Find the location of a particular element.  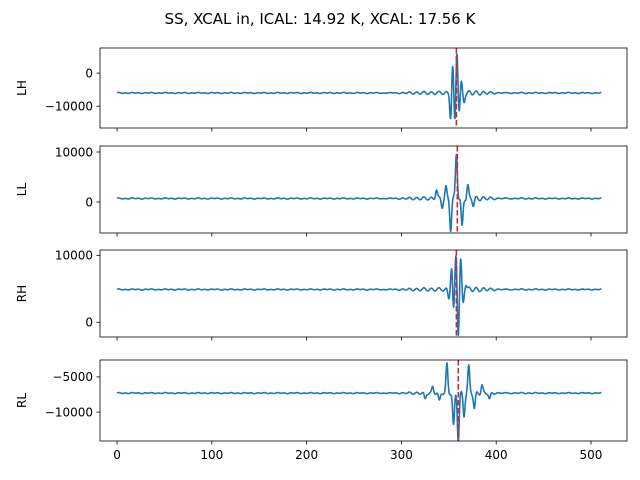

y-tick-label: −5000 is located at coordinates (72, 377).